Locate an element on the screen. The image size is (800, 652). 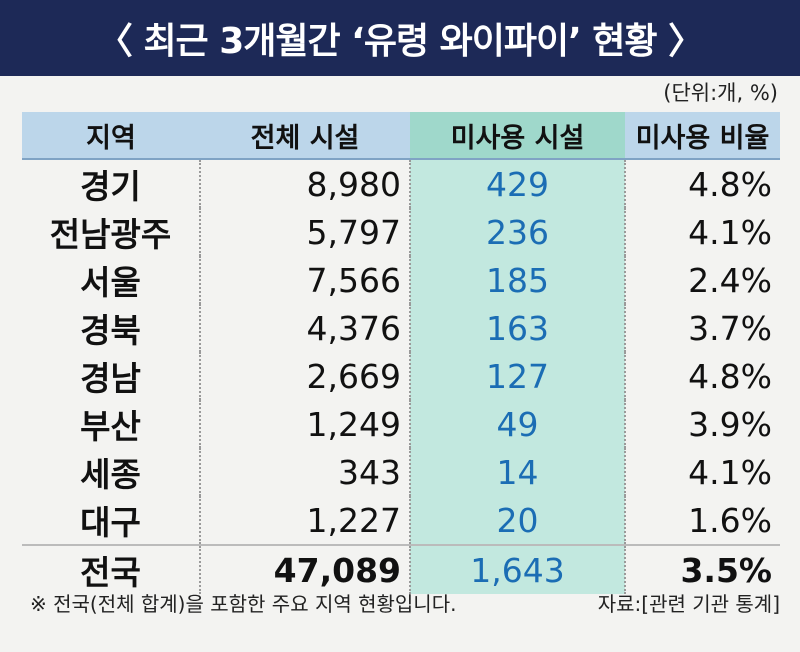
table-row: 경기 8,980 429 4.8% is located at coordinates (401, 183).